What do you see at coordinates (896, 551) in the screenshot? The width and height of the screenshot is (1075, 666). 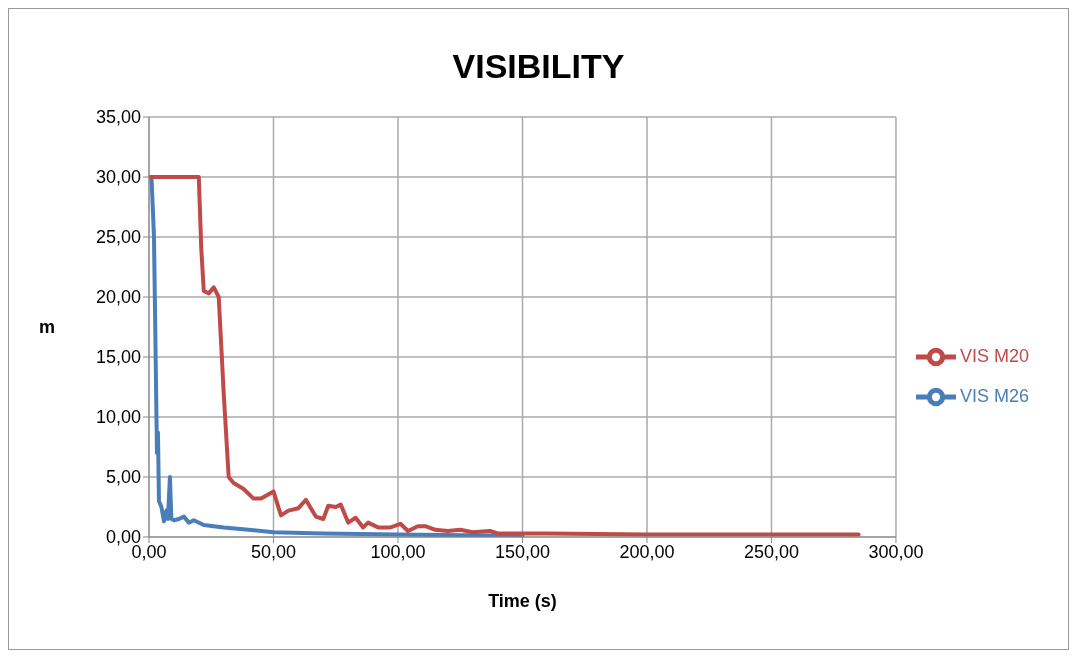 I see `x-tick-label: 300,00` at bounding box center [896, 551].